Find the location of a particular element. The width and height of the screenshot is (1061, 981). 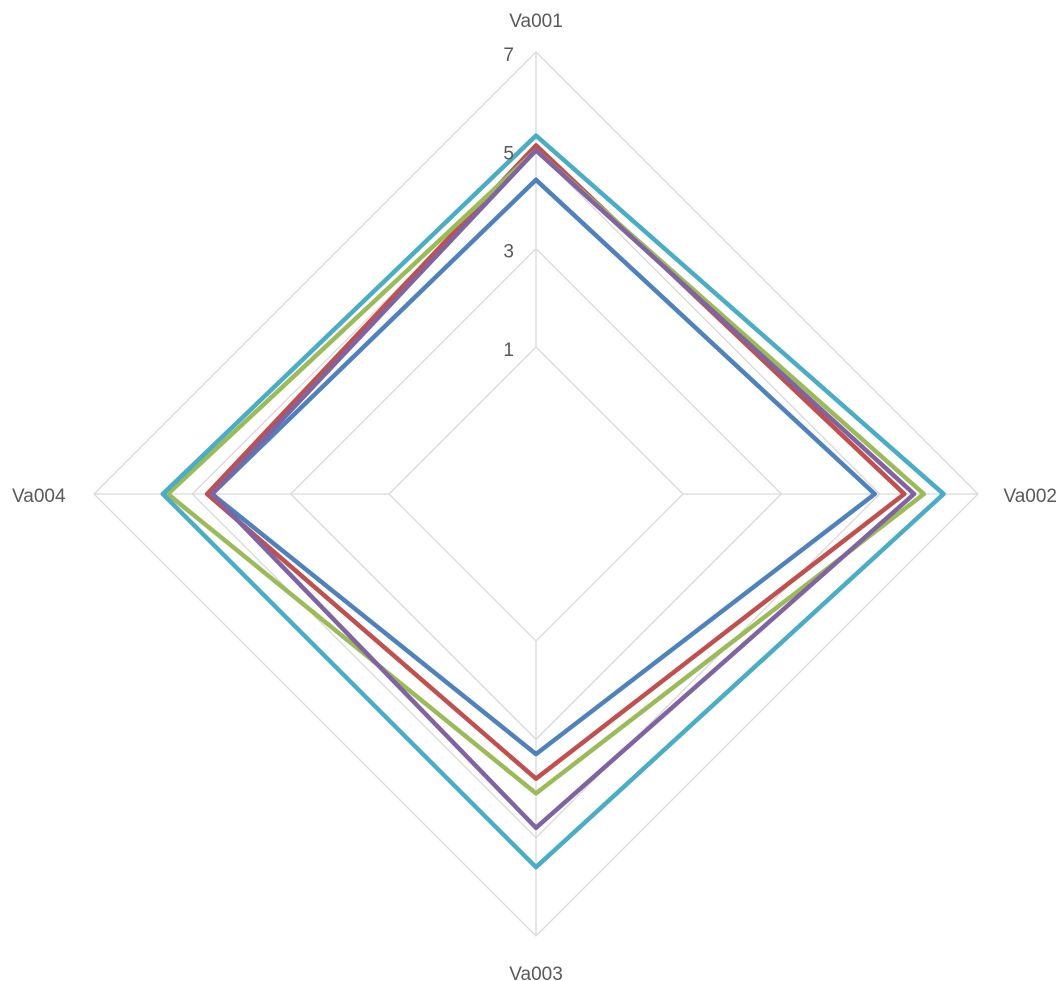

tick-labels: 1 3 5 7 is located at coordinates (508, 203).